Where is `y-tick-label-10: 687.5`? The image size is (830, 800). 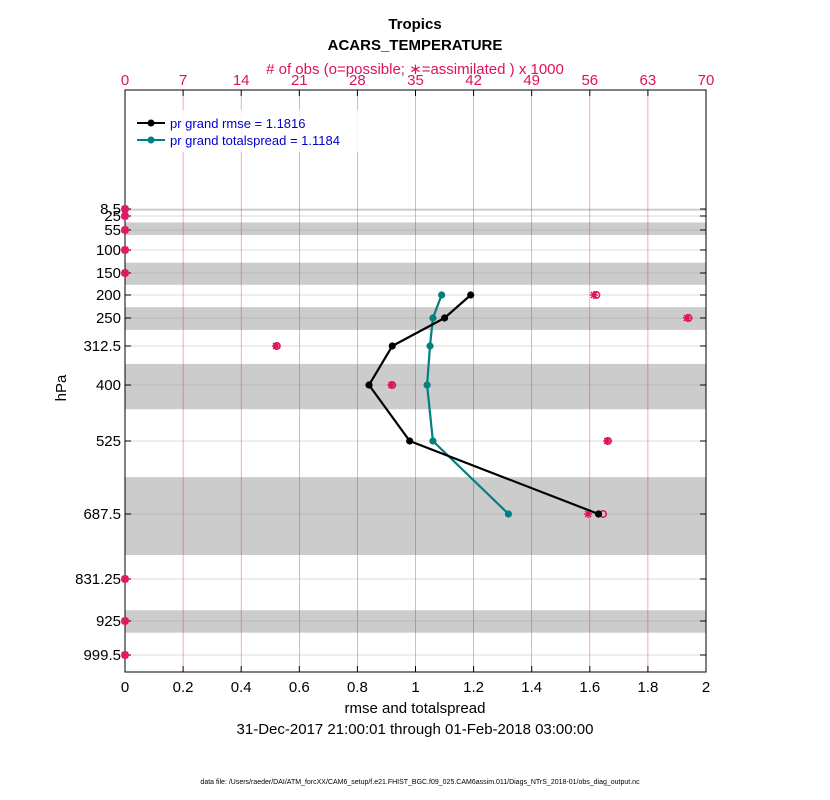 y-tick-label-10: 687.5 is located at coordinates (102, 514).